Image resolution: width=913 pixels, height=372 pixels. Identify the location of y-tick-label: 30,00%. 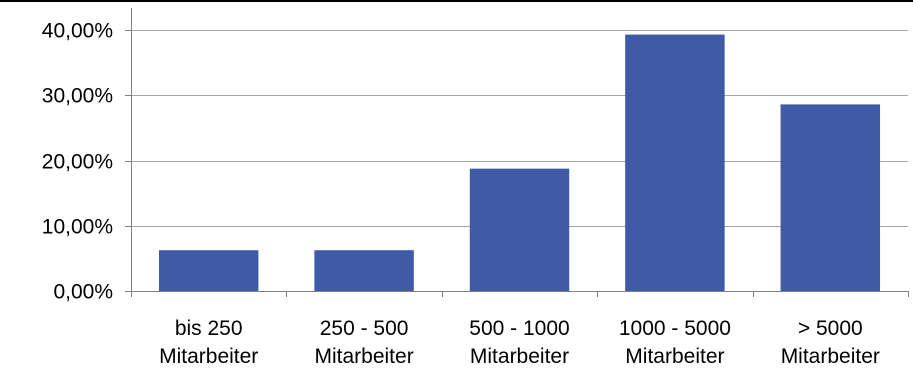
(77, 96).